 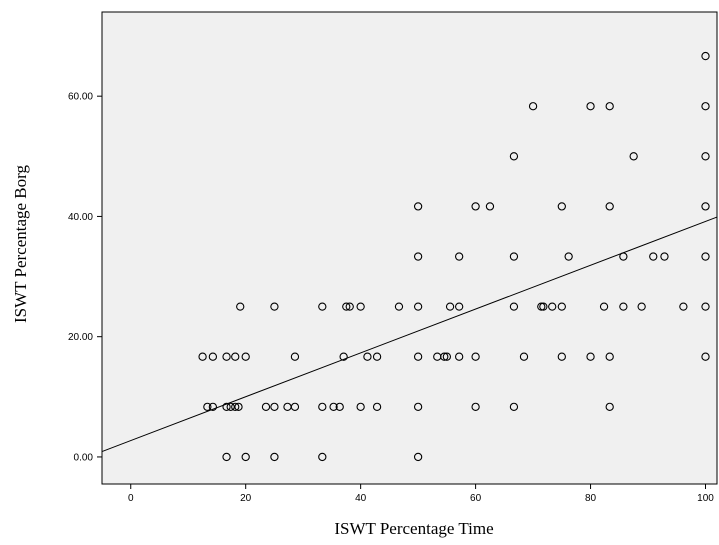 What do you see at coordinates (80, 337) in the screenshot?
I see `y-tick-label: 20.00` at bounding box center [80, 337].